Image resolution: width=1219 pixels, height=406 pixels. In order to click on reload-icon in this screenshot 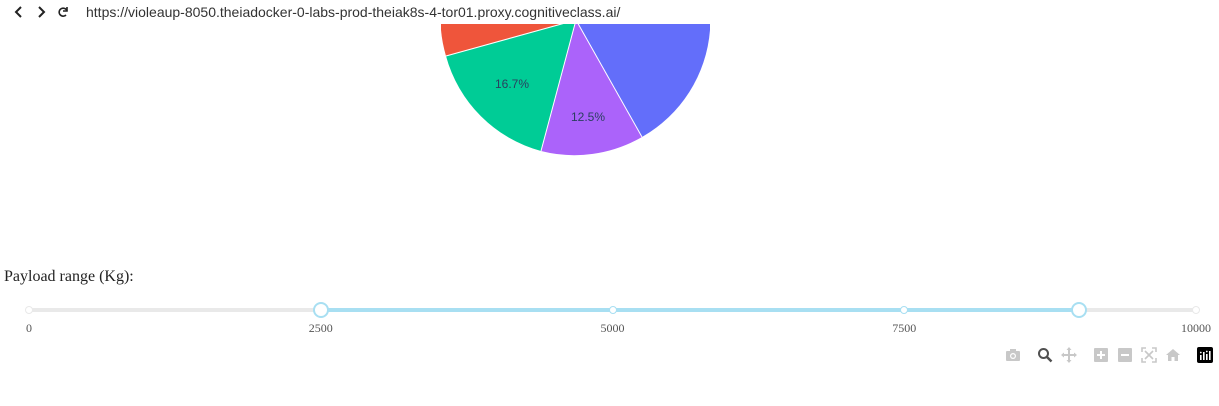, I will do `click(63, 12)`.